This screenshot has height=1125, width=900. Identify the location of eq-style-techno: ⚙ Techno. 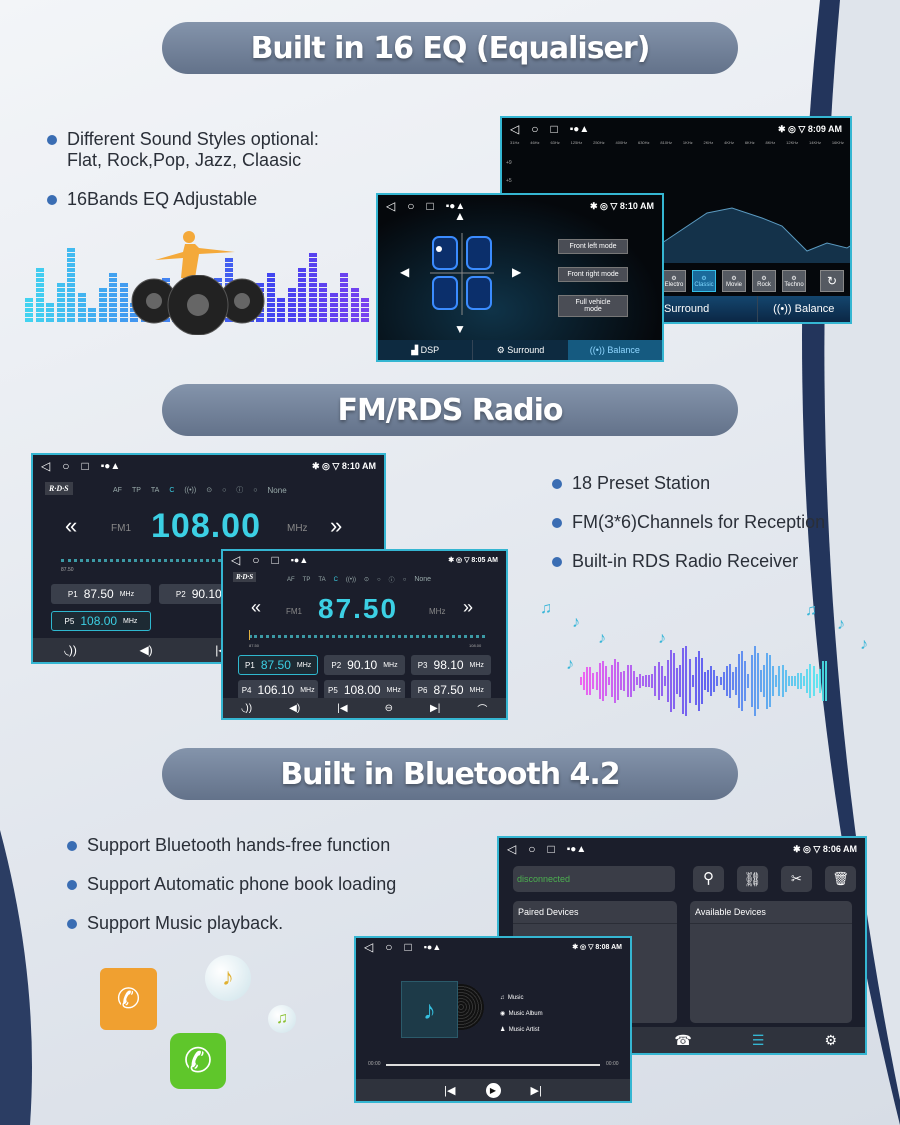
(794, 281).